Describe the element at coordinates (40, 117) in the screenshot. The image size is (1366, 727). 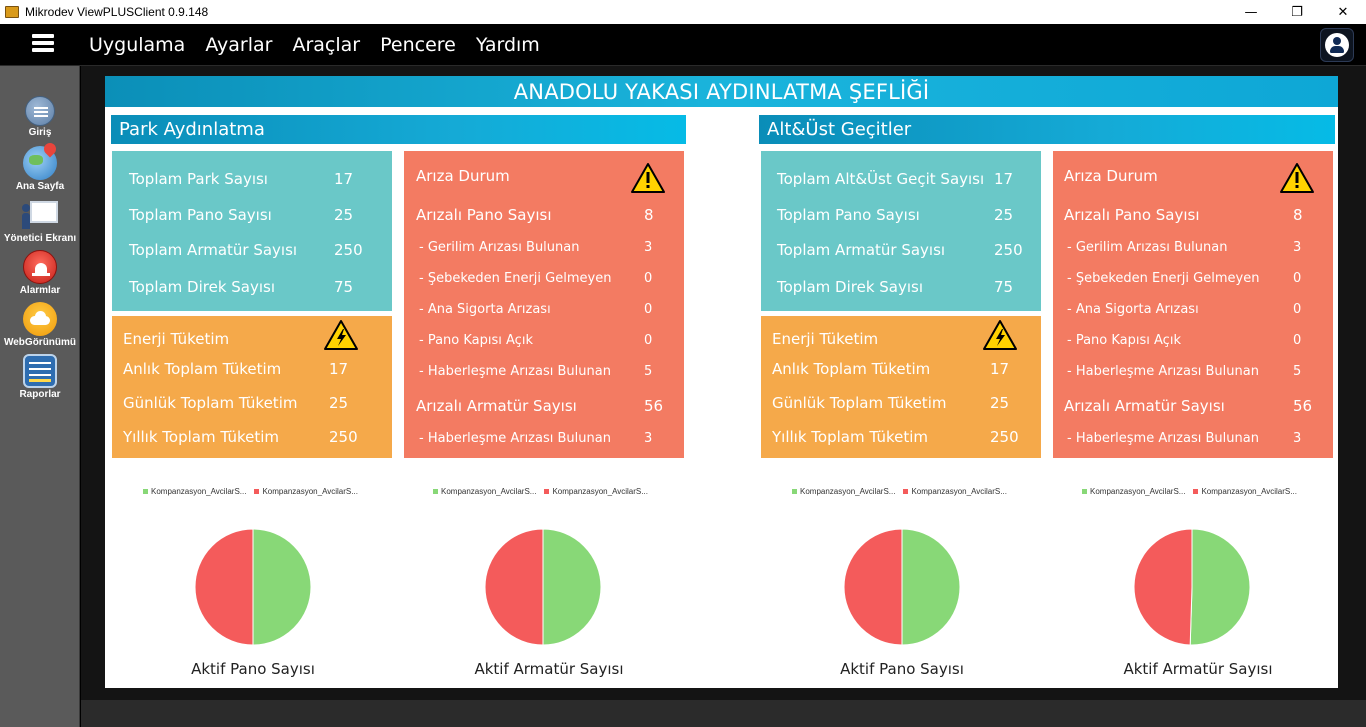
I see `sidebar-item-giris: Giriş` at that location.